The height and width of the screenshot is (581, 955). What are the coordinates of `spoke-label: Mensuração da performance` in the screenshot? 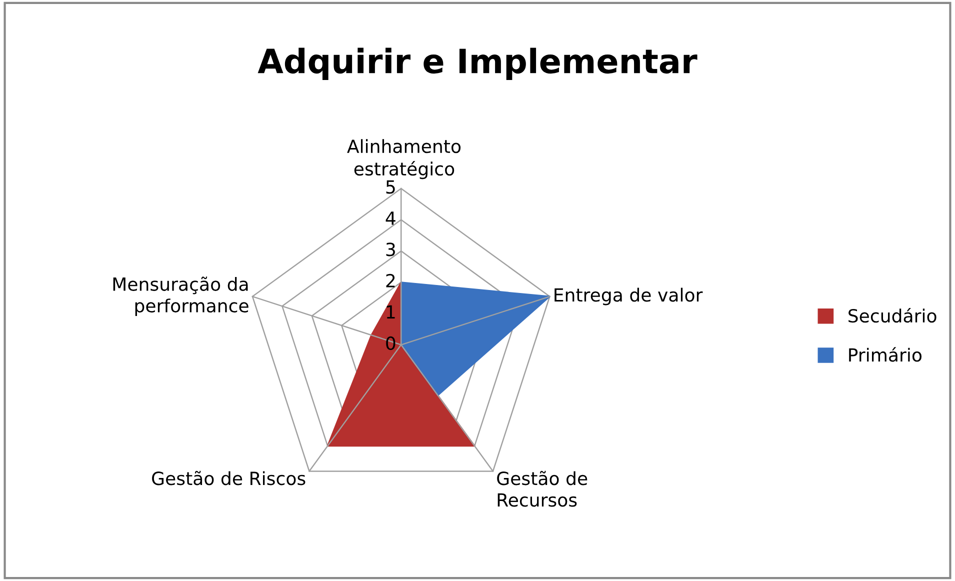 It's located at (180, 296).